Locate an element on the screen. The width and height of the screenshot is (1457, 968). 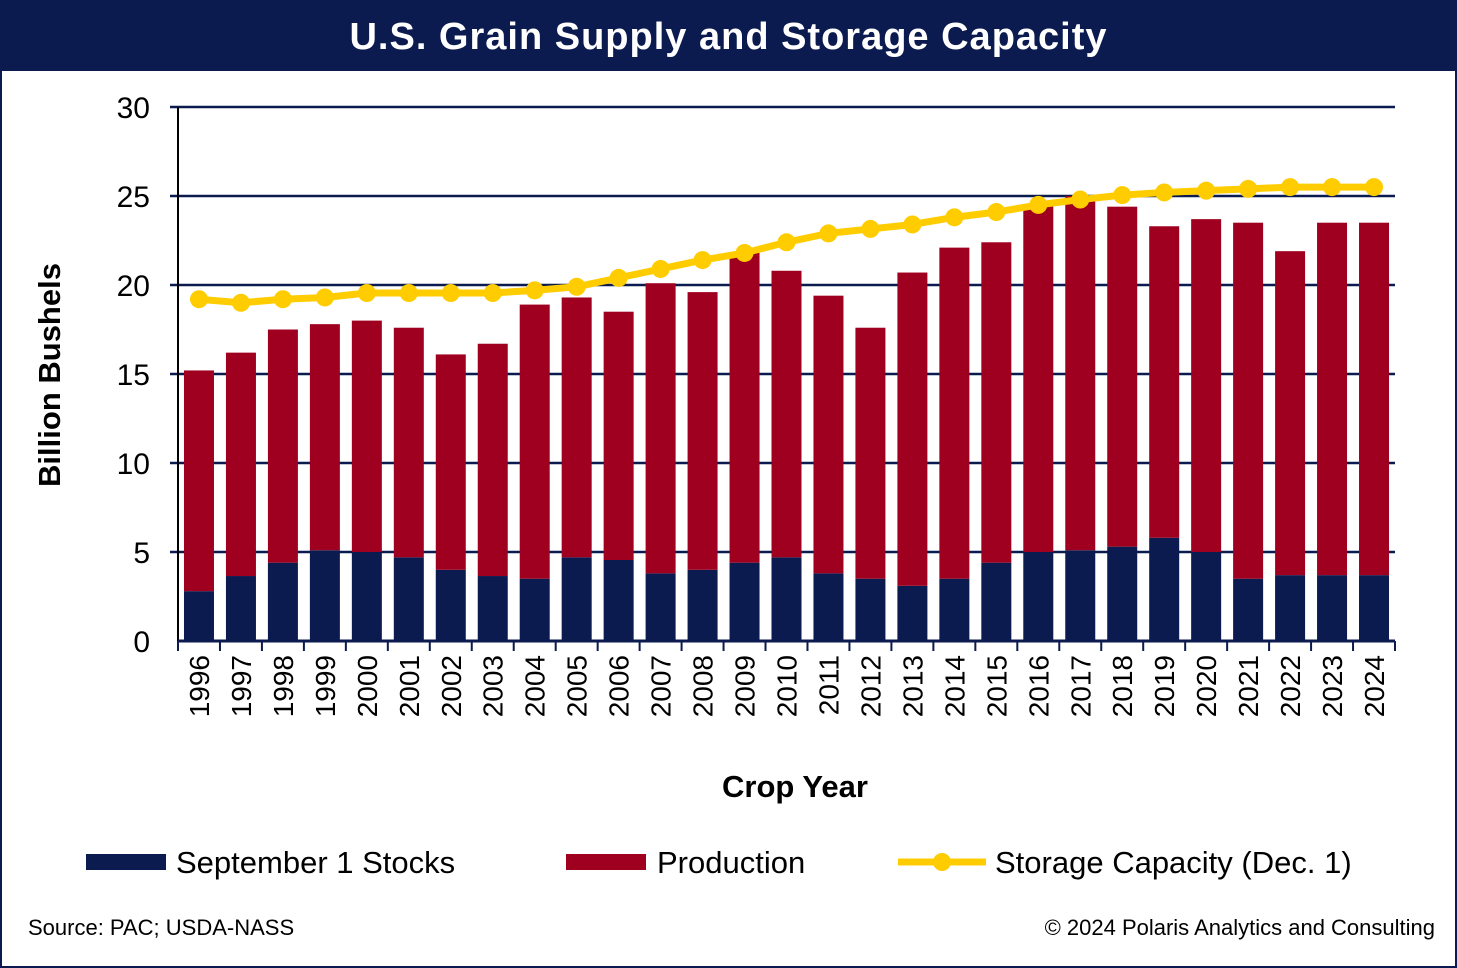
x-tick-label: 2007 is located at coordinates (661, 686).